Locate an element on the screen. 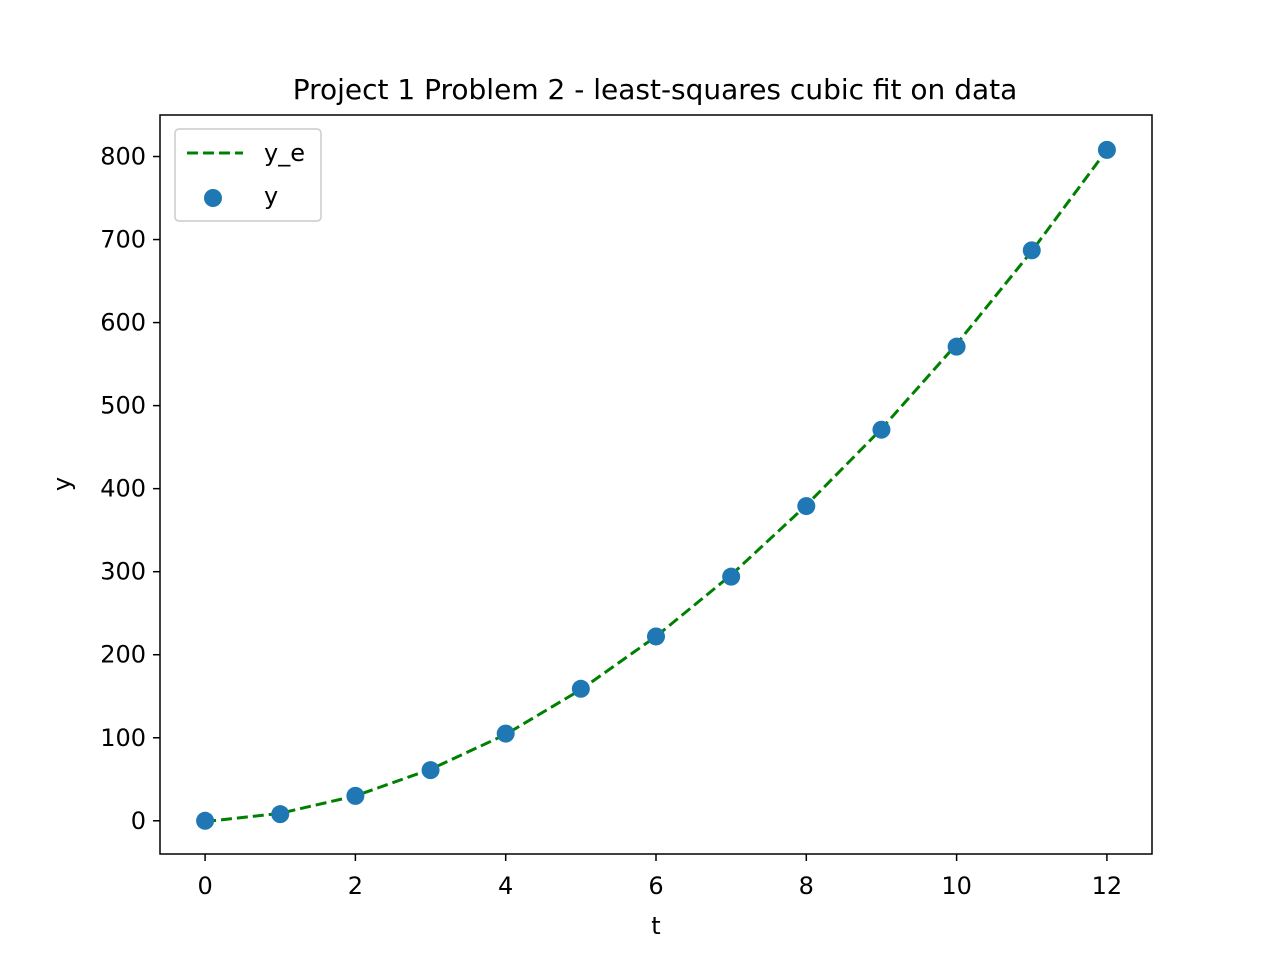 Image resolution: width=1280 pixels, height=960 pixels. y-tick-label: 500 is located at coordinates (123, 406).